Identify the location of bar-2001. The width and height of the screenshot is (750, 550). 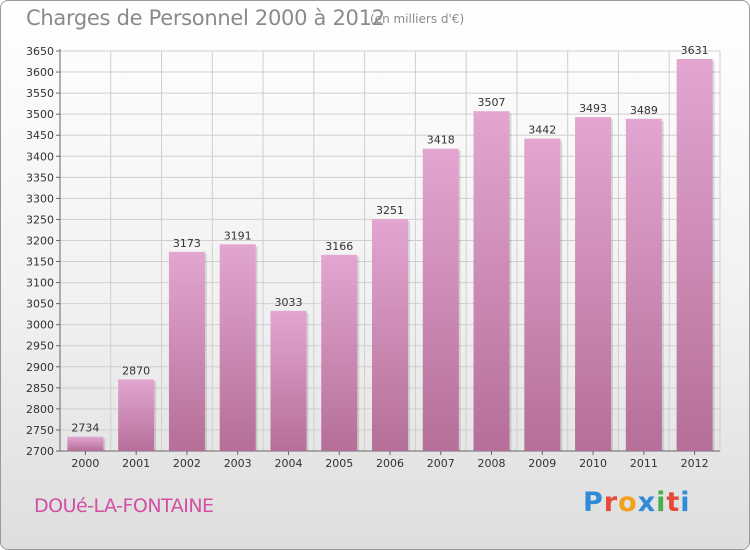
(136, 415).